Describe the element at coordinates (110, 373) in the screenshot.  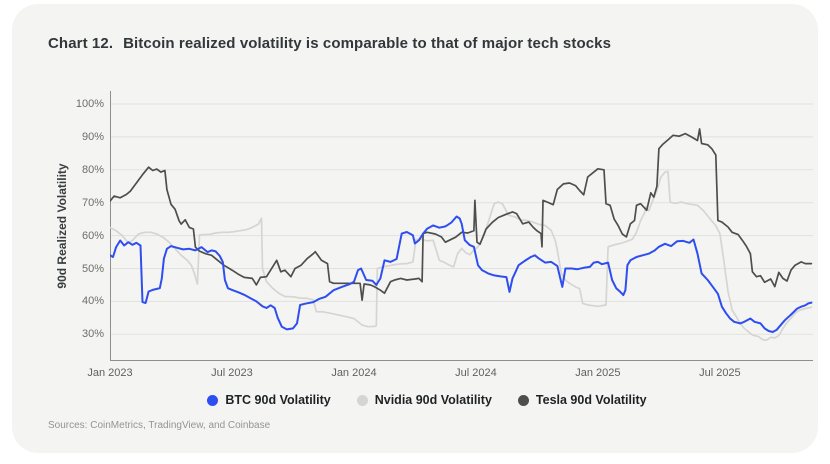
I see `x-tick-label: Jan 2023` at that location.